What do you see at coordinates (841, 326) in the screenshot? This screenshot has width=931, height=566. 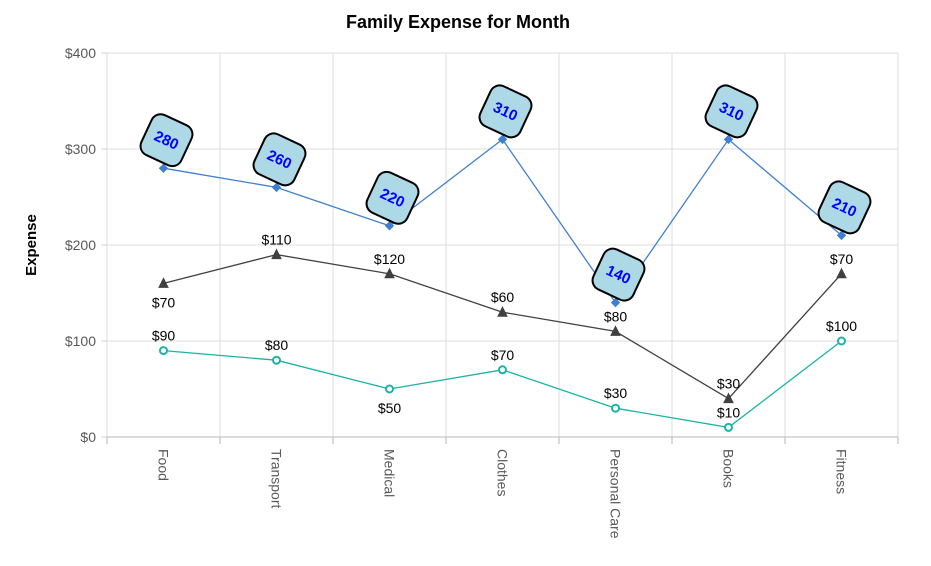 I see `data-label: $100` at bounding box center [841, 326].